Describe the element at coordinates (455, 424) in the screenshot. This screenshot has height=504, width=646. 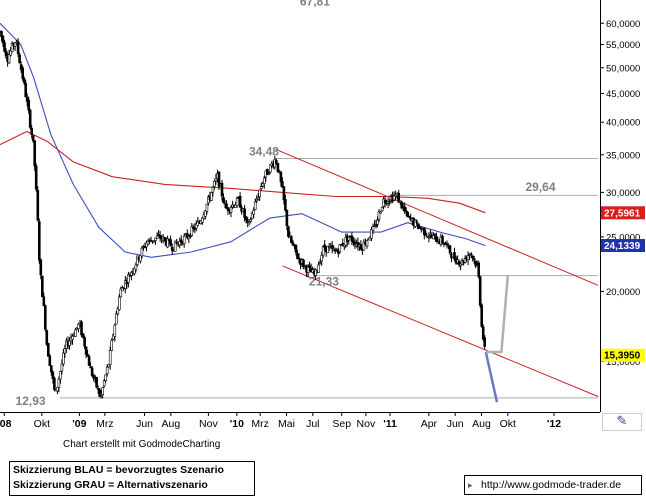
I see `time-axis-label: Jun` at that location.